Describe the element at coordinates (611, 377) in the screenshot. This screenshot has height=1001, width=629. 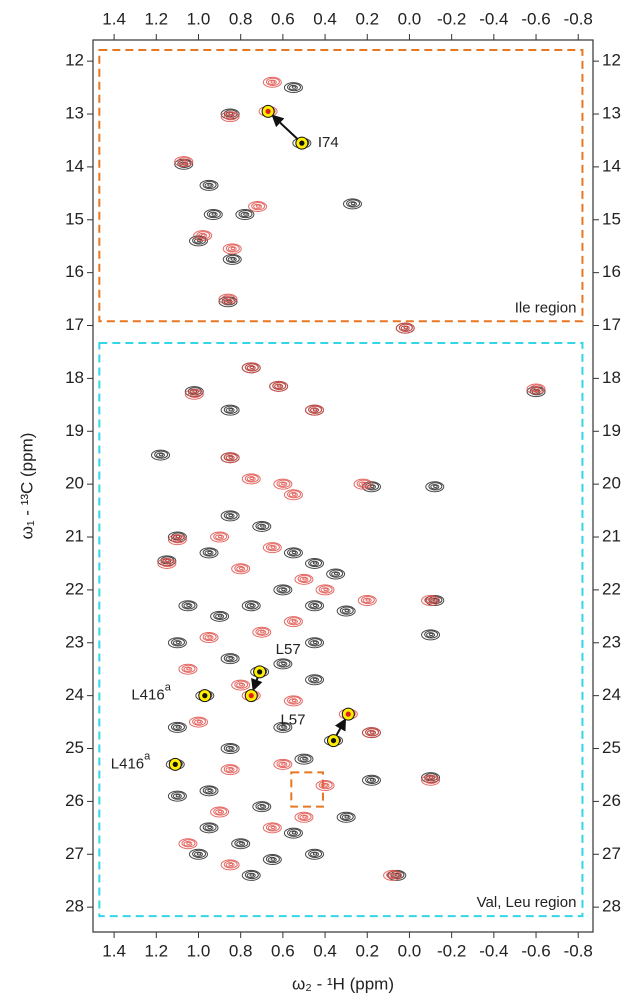
I see `y-tick-label-right: 18` at that location.